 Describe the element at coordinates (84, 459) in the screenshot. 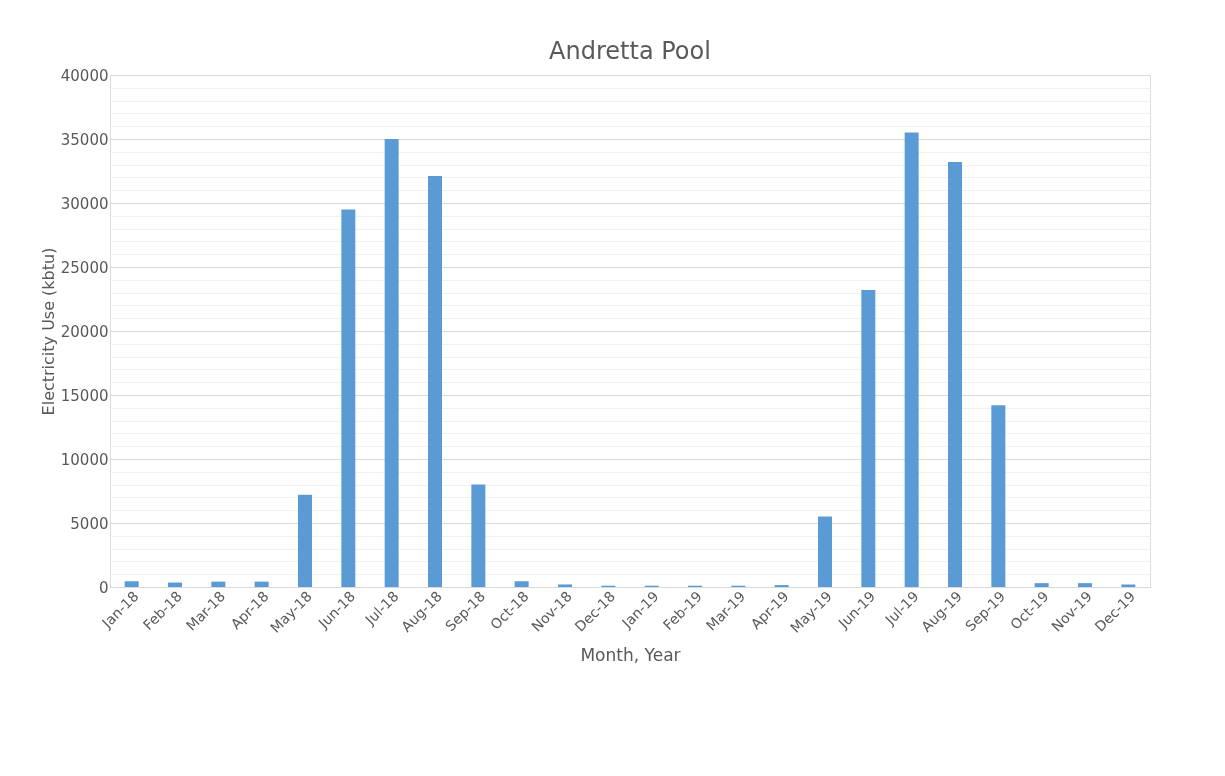

I see `y-tick-label: 10000` at that location.